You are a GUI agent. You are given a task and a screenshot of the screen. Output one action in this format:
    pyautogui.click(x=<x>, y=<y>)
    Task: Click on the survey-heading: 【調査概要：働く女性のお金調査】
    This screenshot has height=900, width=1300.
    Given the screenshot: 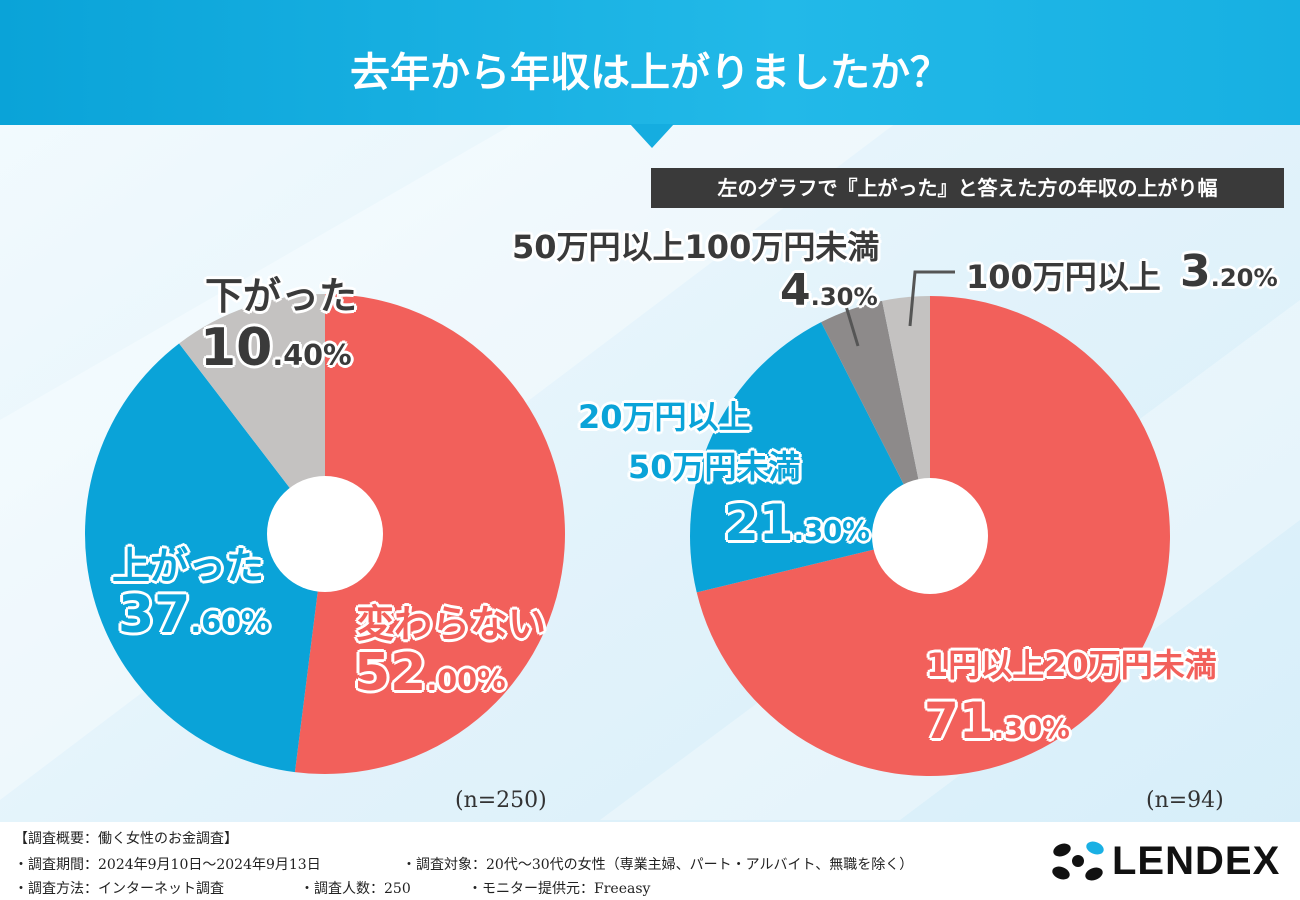 What is the action you would take?
    pyautogui.click(x=126, y=839)
    